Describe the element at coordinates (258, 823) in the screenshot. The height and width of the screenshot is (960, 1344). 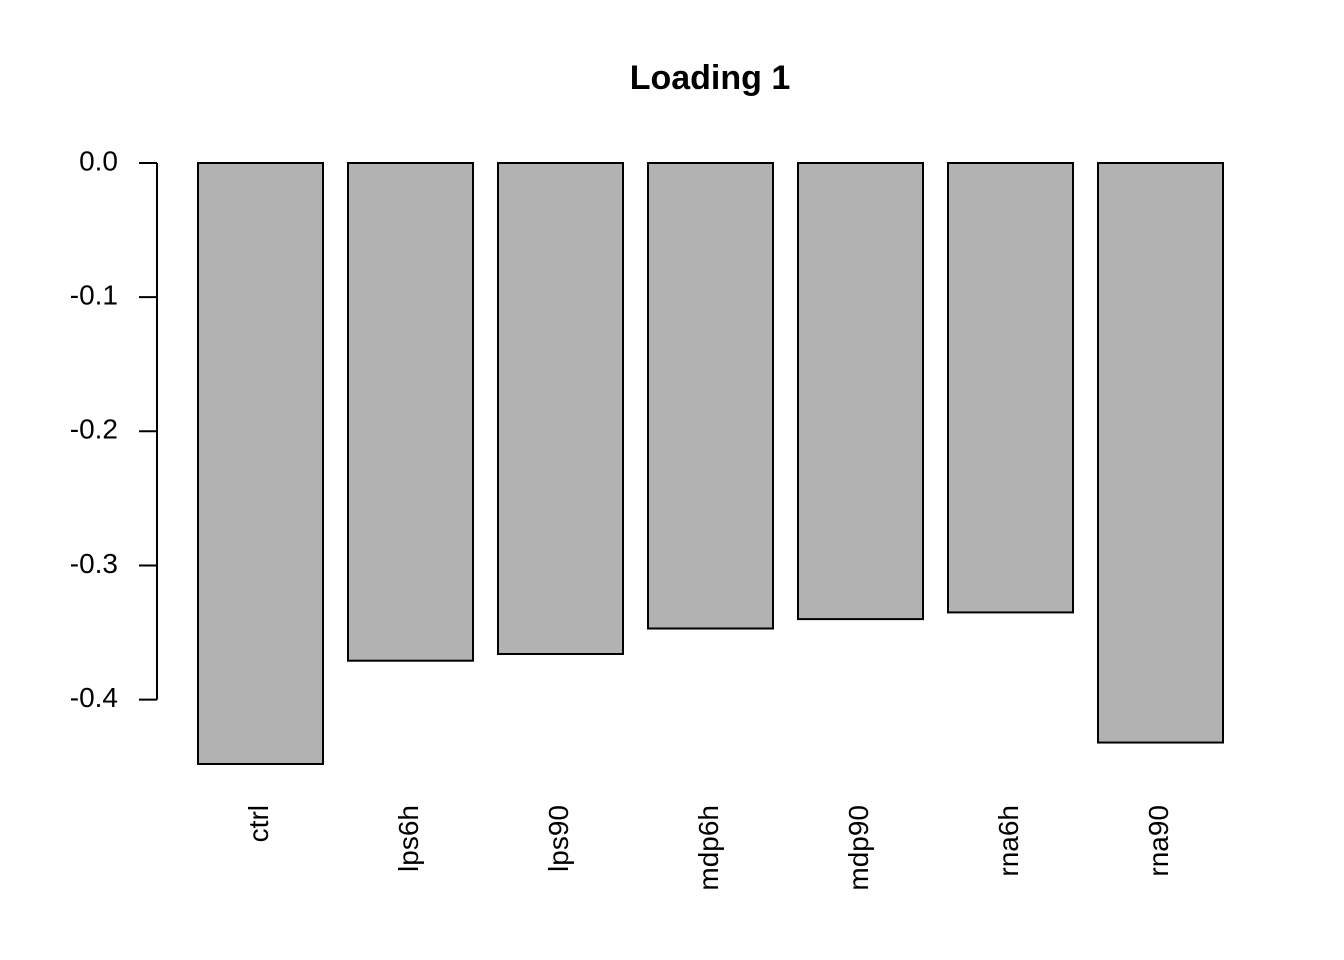
I see `x-tick-label: ctrl` at that location.